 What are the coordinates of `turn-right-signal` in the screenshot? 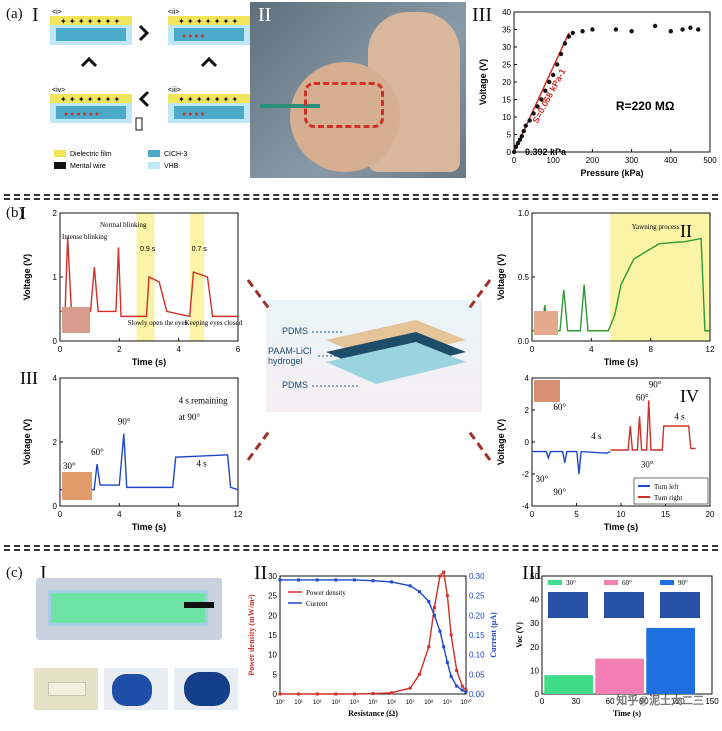 It's located at (653, 425).